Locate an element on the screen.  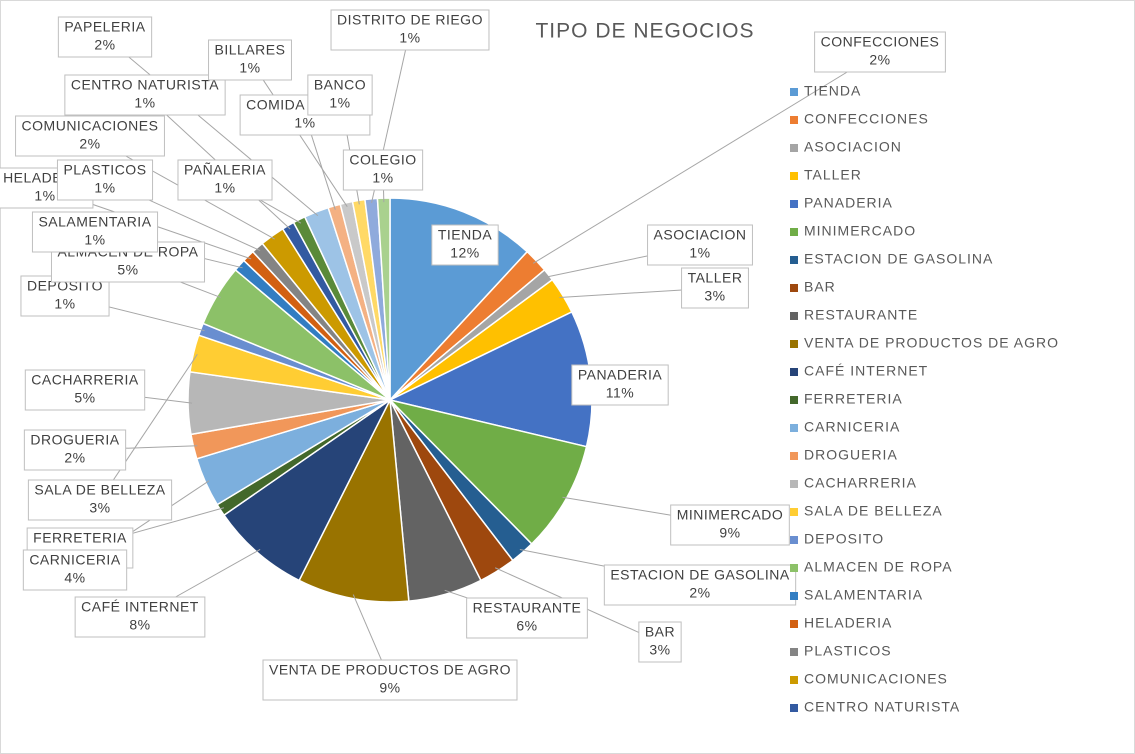
data-label-name: CAFÉ INTERNET is located at coordinates (140, 607).